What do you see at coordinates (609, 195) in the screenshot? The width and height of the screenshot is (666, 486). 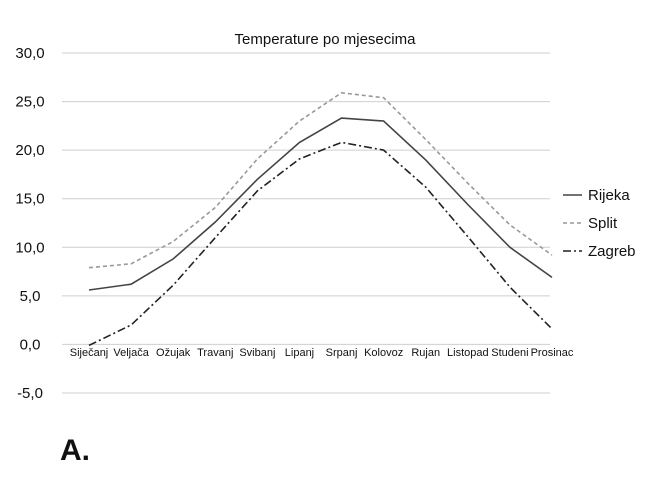 I see `legend-label-rijeka: Rijeka` at bounding box center [609, 195].